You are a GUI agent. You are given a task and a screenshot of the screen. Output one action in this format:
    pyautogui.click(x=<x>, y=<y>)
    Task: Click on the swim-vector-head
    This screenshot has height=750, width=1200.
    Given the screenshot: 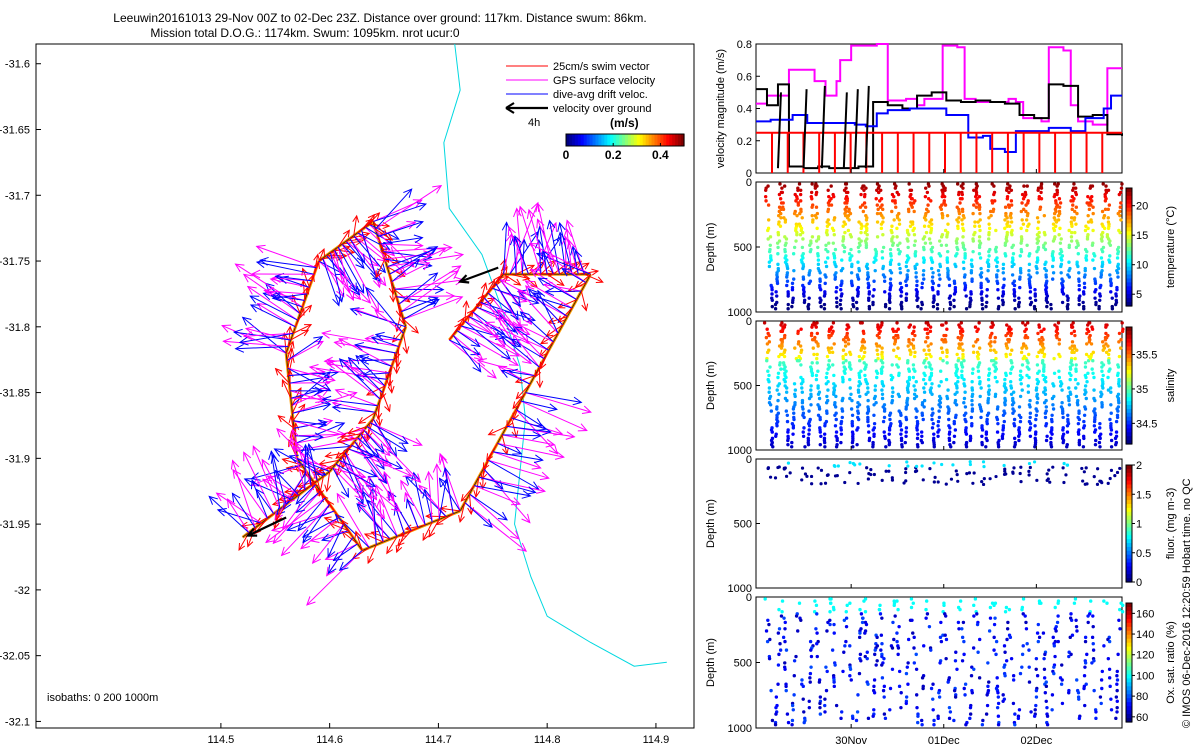 What is the action you would take?
    pyautogui.click(x=397, y=370)
    